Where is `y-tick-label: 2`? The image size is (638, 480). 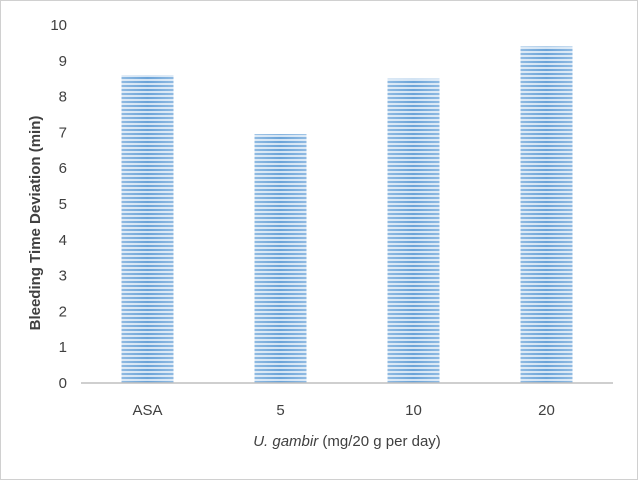 y-tick-label: 2 is located at coordinates (63, 311).